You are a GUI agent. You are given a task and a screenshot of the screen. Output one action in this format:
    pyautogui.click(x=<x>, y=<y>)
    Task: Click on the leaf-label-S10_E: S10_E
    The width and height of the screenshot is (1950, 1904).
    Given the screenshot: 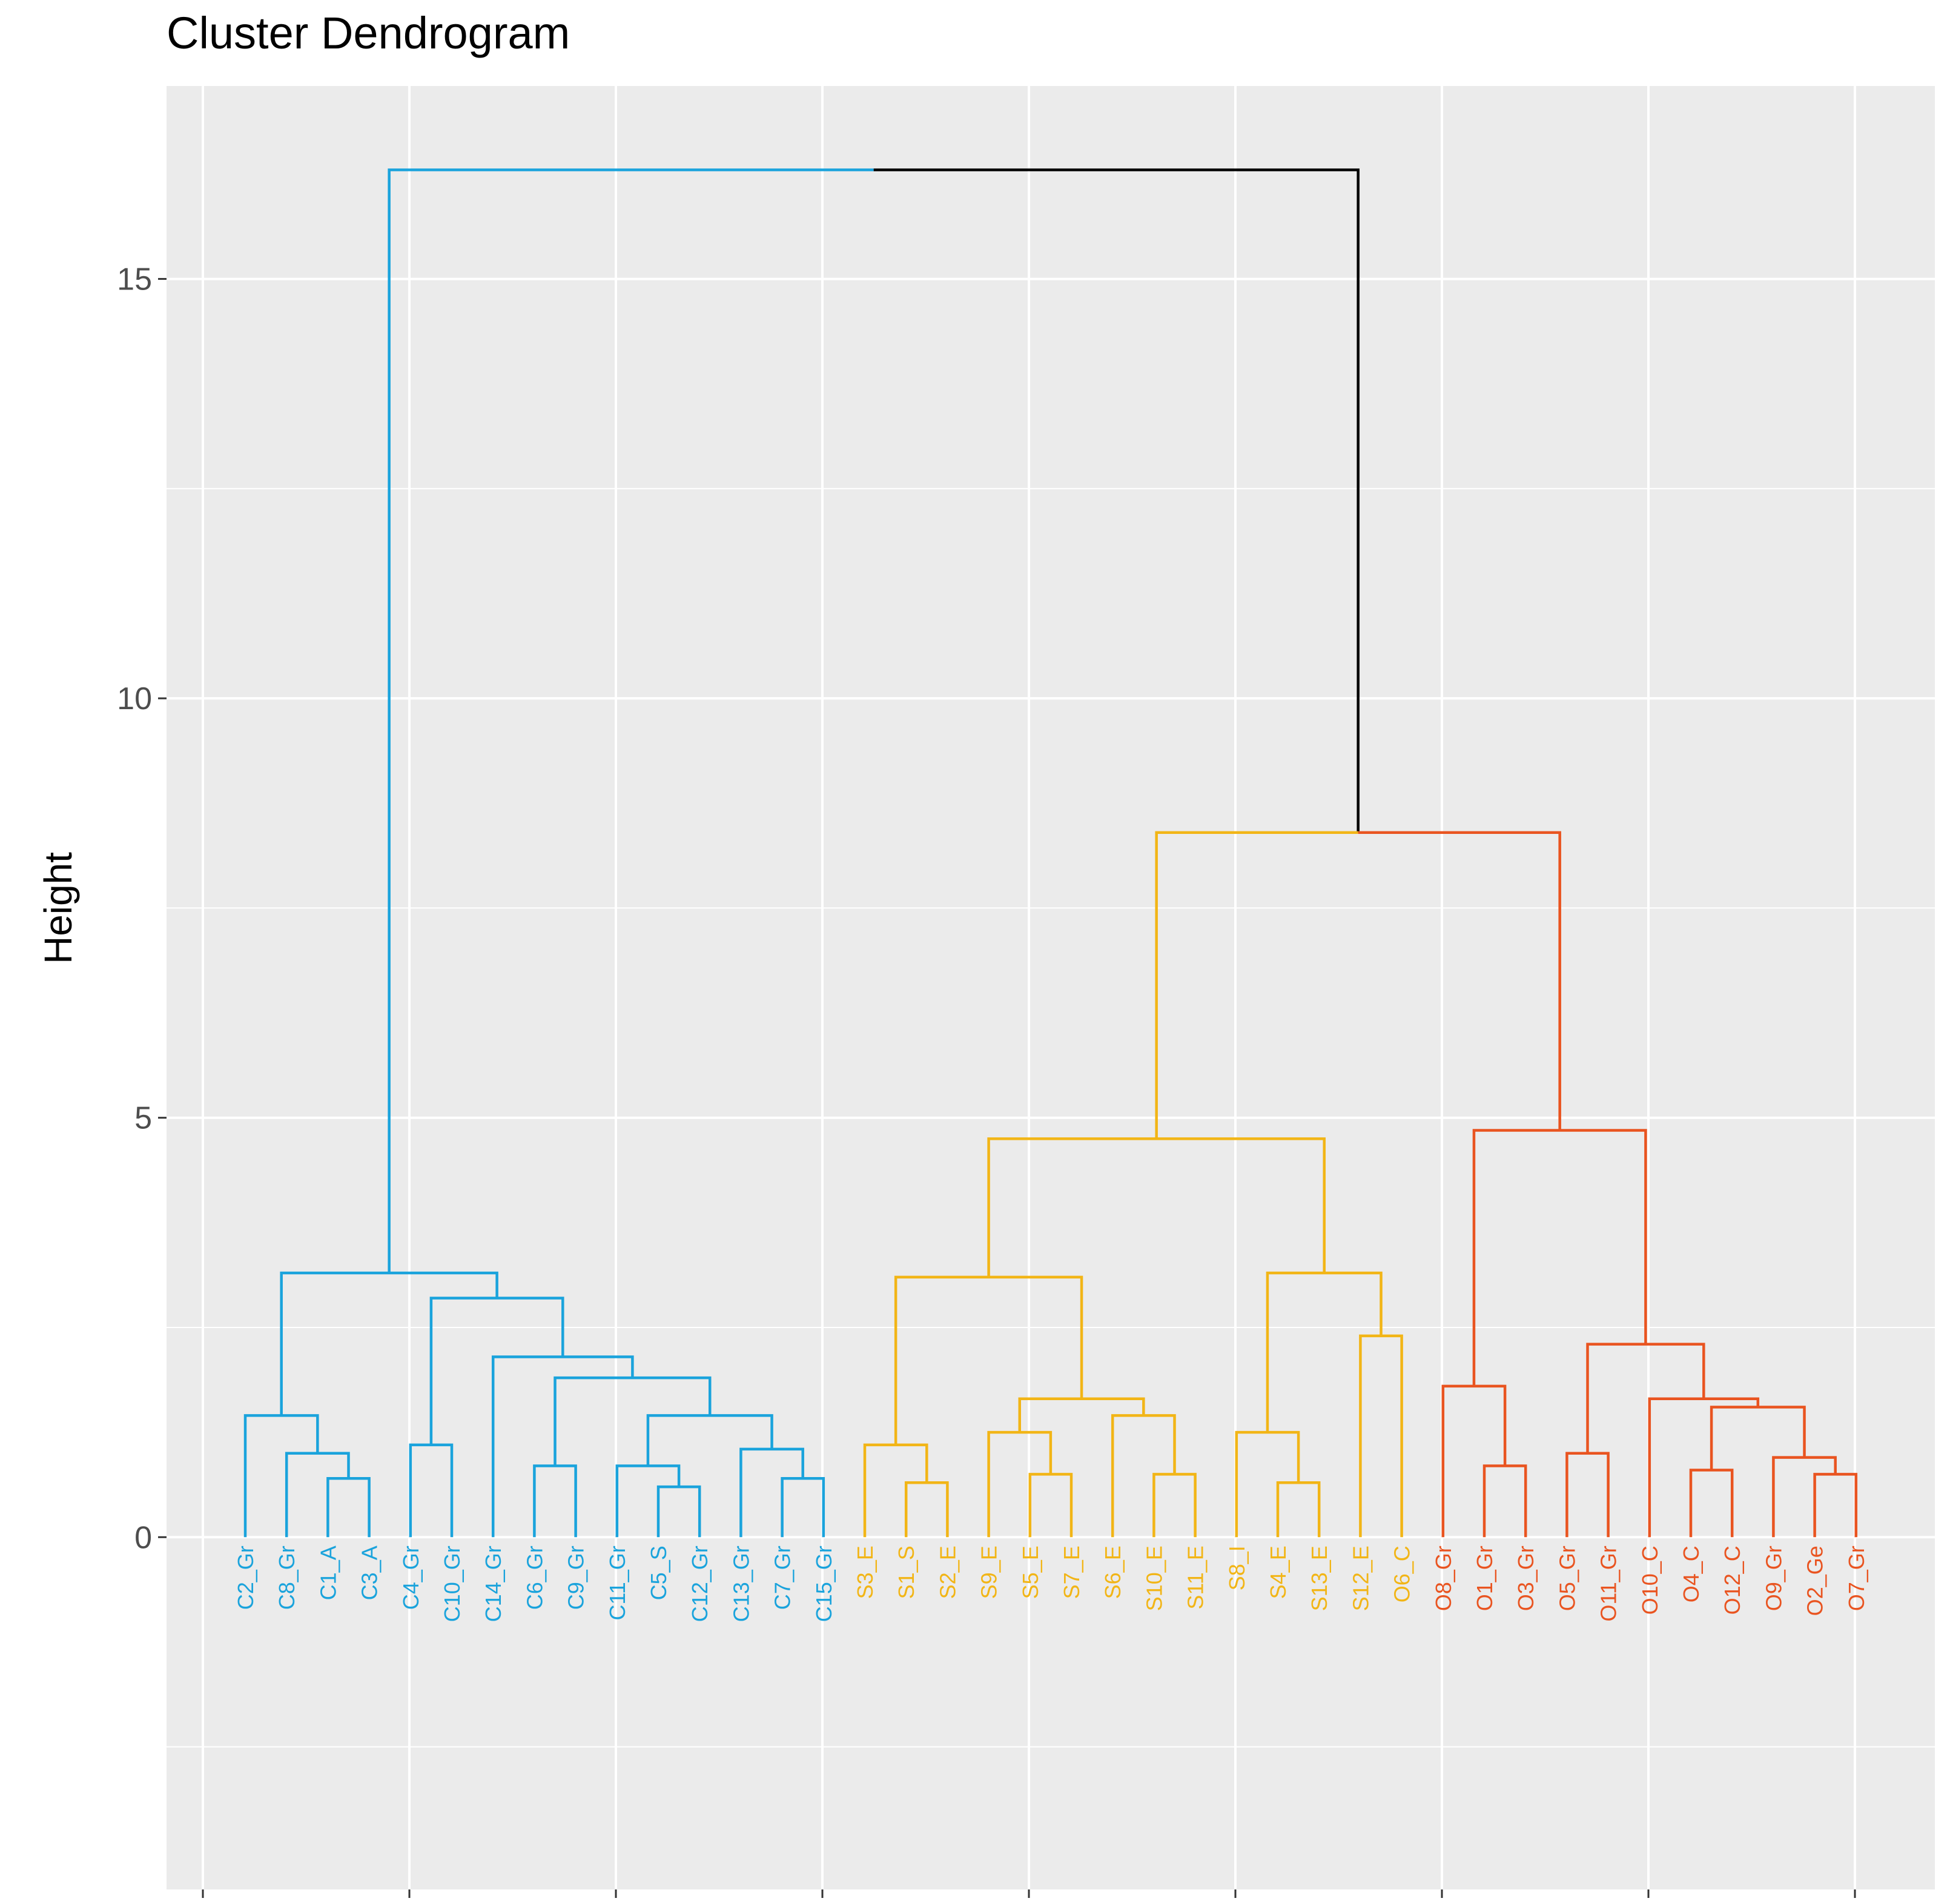 What is the action you would take?
    pyautogui.click(x=1154, y=1578)
    